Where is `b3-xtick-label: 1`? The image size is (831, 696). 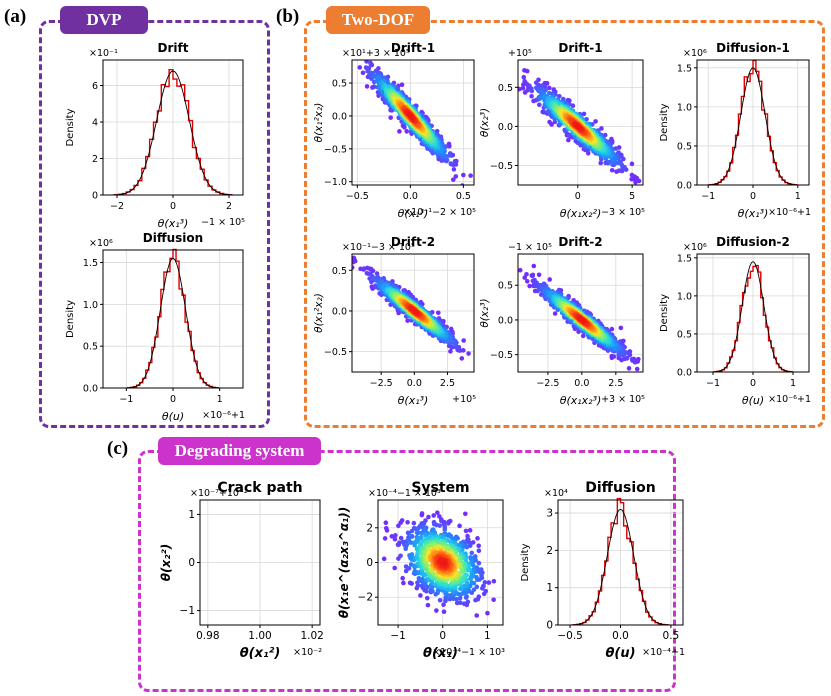
b3-xtick-label: 1 is located at coordinates (798, 196).